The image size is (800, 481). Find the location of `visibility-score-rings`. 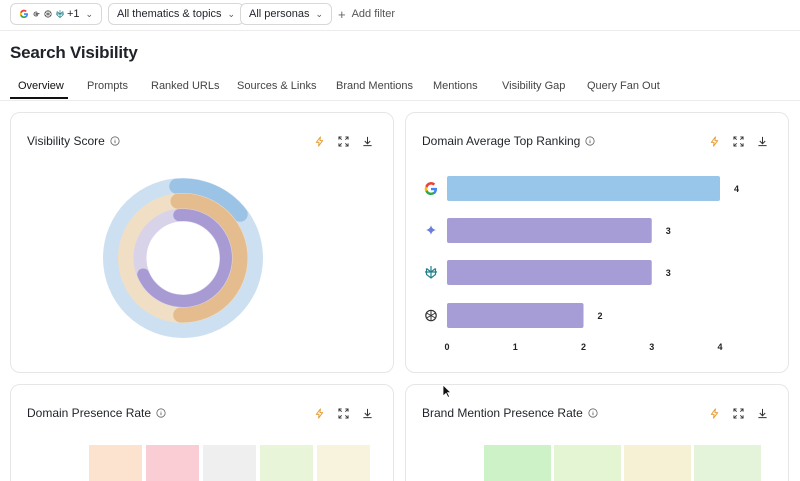

visibility-score-rings is located at coordinates (183, 258).